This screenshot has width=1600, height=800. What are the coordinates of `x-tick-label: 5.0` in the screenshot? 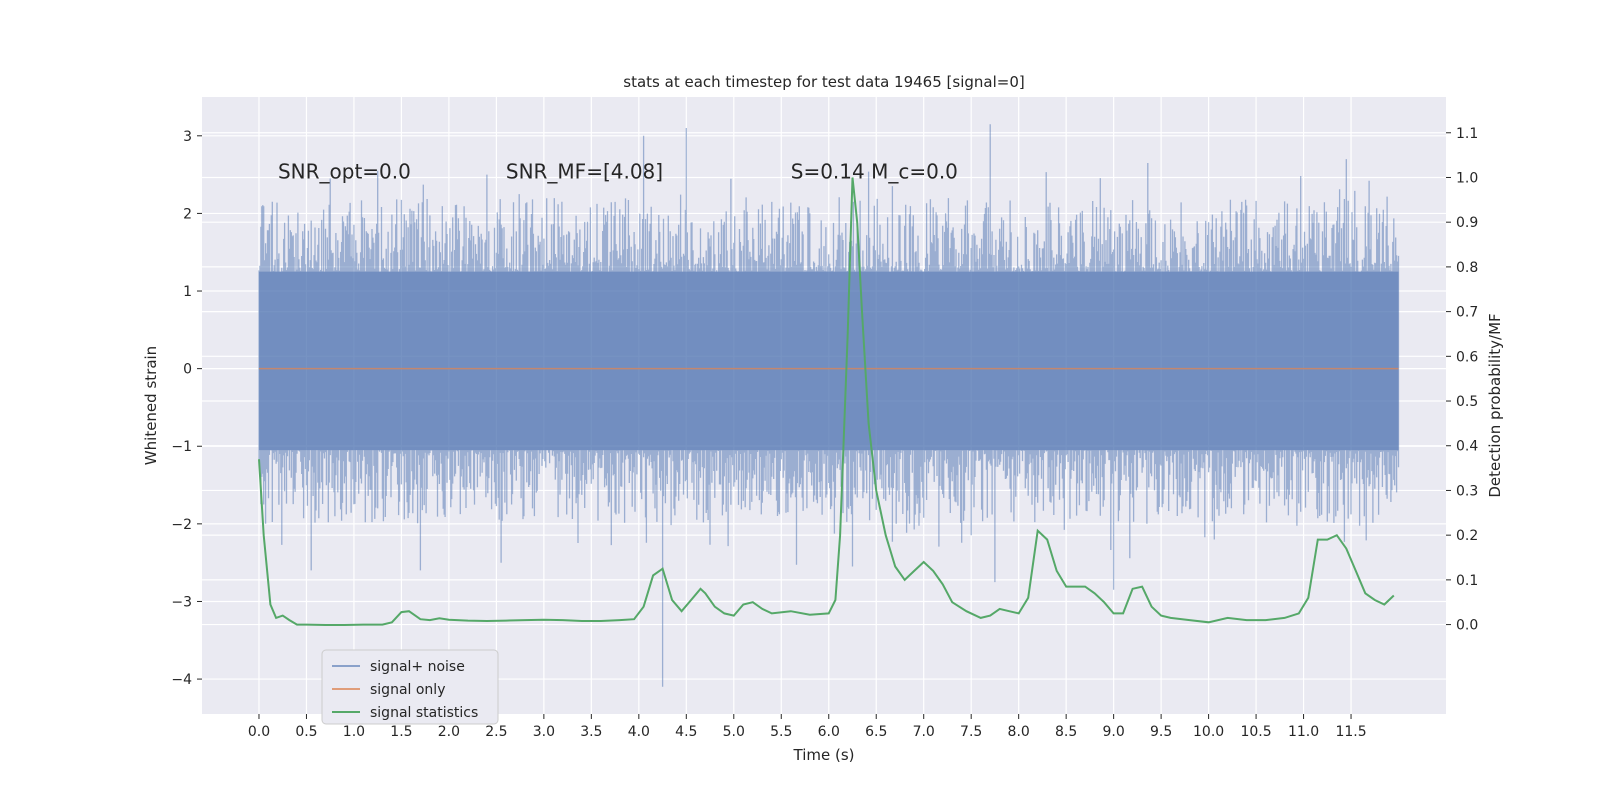 It's located at (734, 732).